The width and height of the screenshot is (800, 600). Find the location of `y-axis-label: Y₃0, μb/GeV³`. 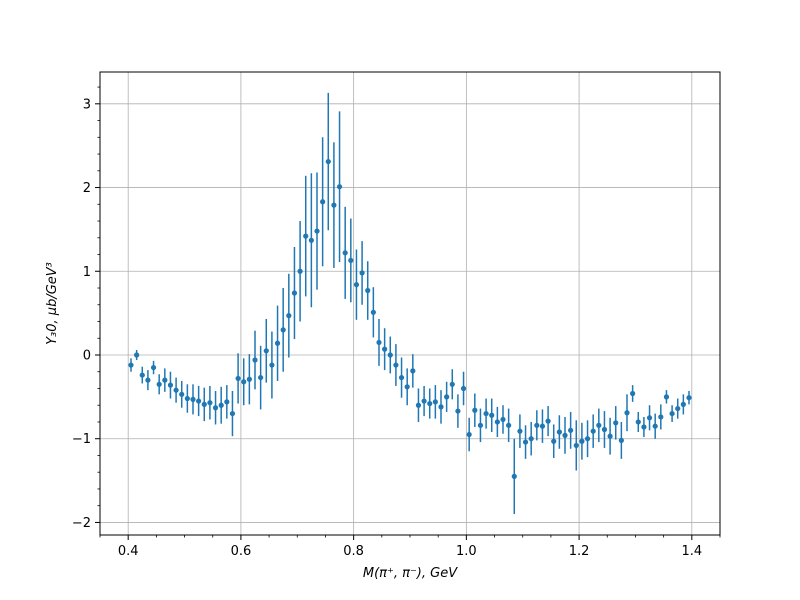

y-axis-label: Y₃0, μb/GeV³ is located at coordinates (52, 303).